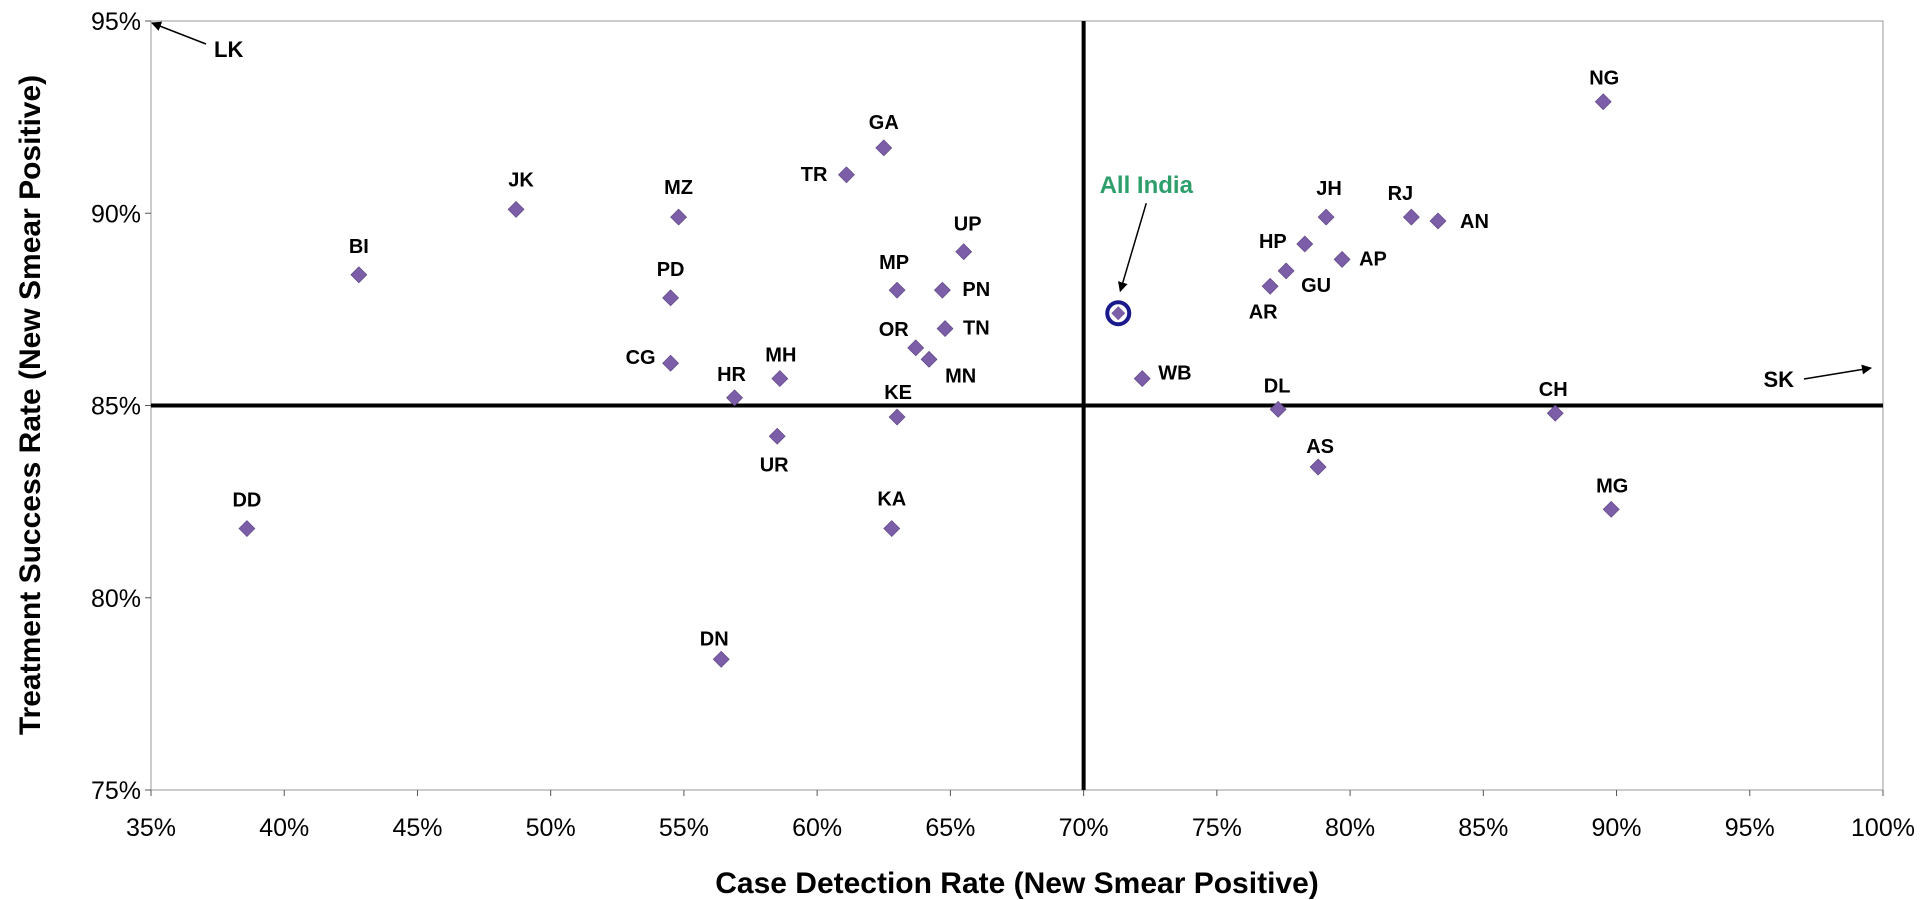  I want to click on point-label-ch: CH, so click(1553, 390).